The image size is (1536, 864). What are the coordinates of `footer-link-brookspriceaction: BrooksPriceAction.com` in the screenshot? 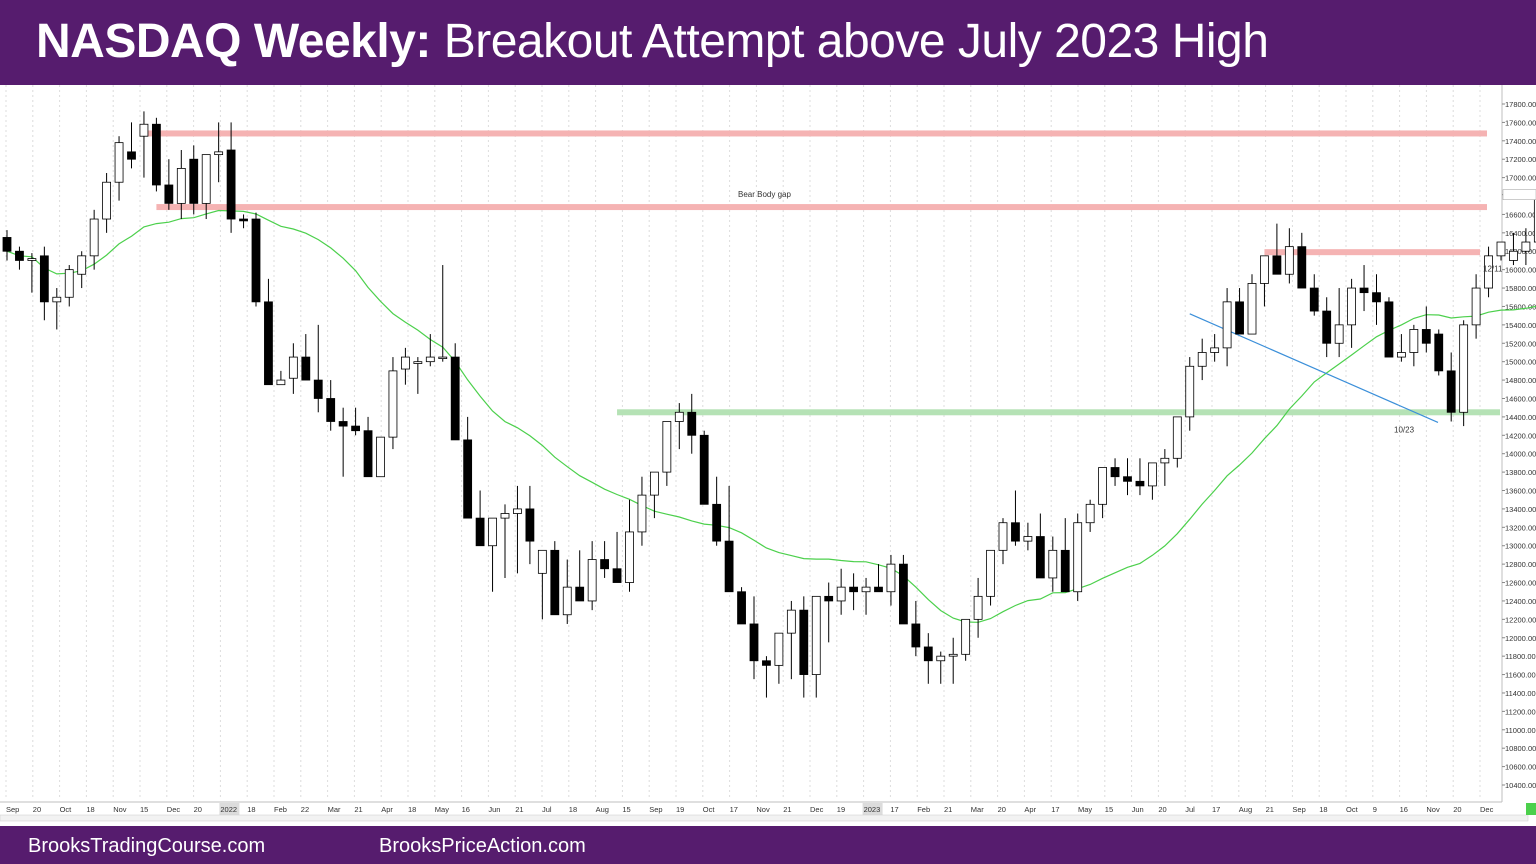 It's located at (482, 846).